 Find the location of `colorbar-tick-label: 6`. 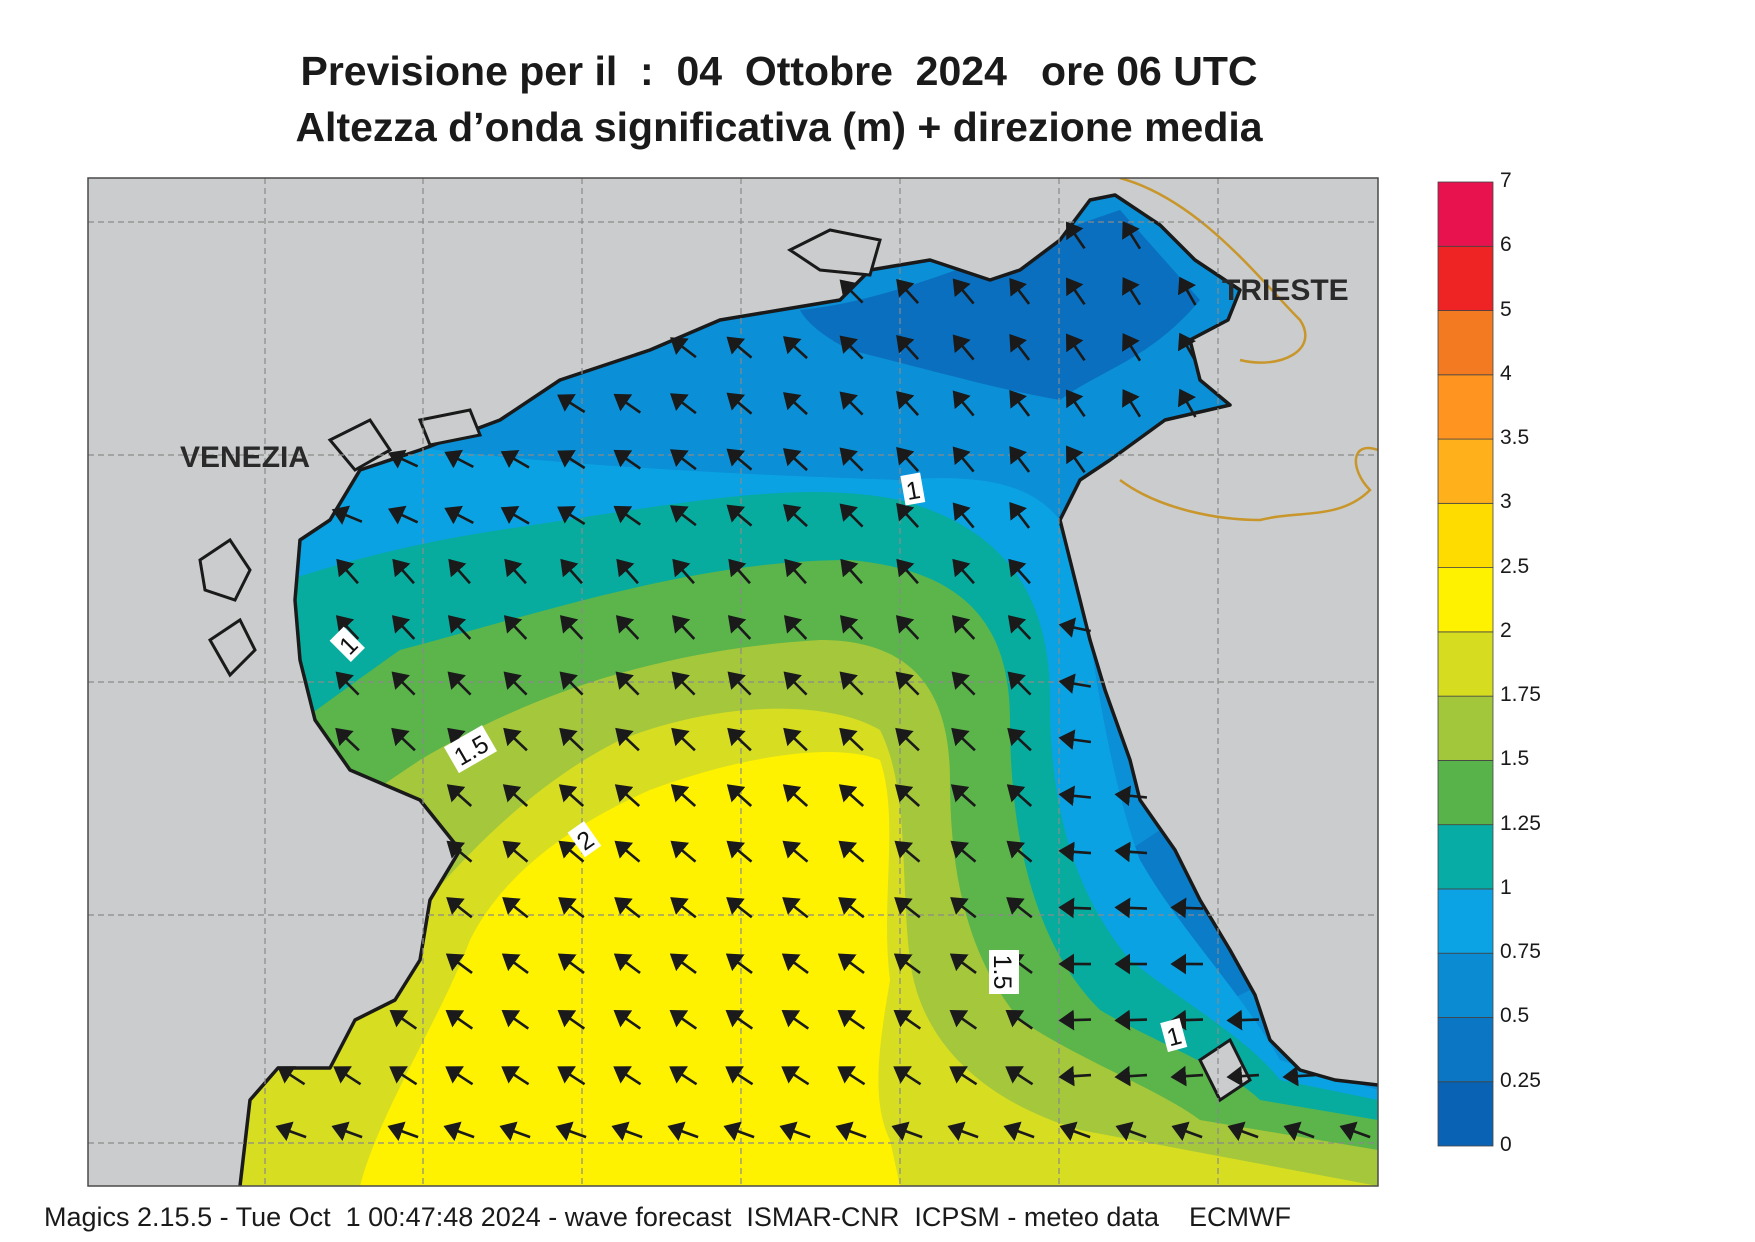

colorbar-tick-label: 6 is located at coordinates (1506, 245).